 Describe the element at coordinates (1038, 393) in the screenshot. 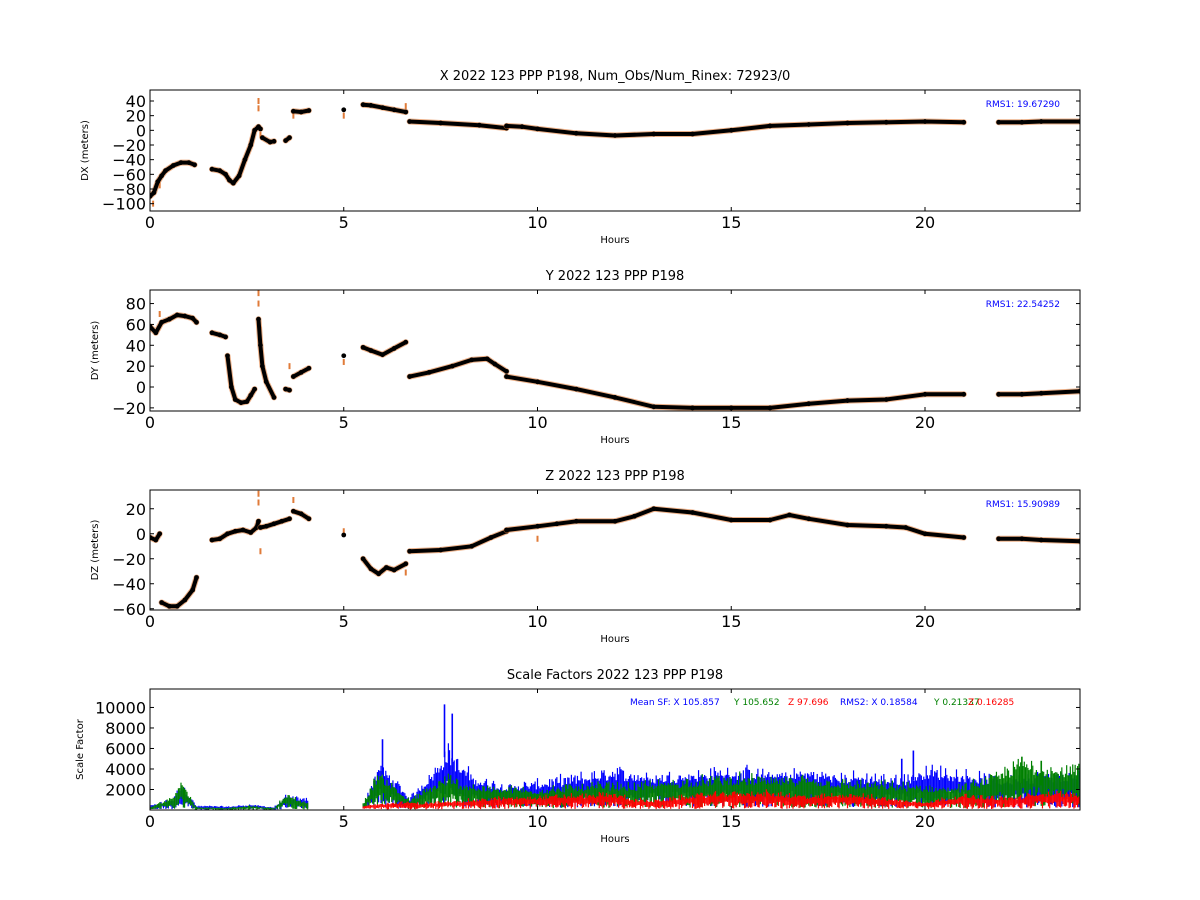

I see `track-line` at that location.